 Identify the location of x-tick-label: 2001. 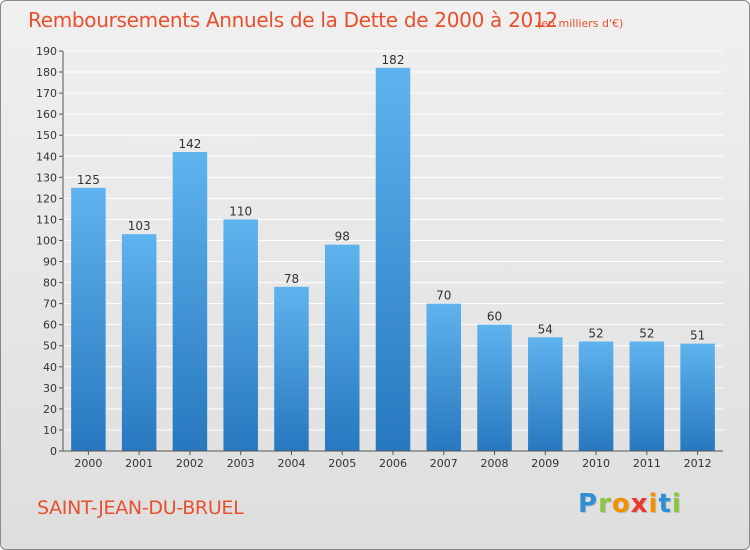
(139, 463).